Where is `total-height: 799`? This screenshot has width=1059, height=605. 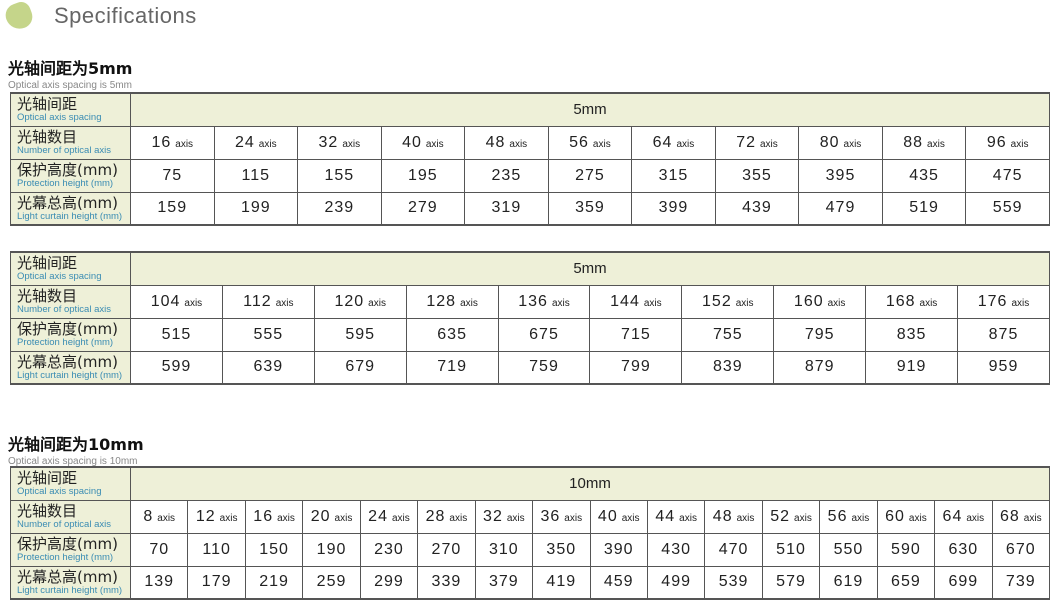
total-height: 799 is located at coordinates (636, 367).